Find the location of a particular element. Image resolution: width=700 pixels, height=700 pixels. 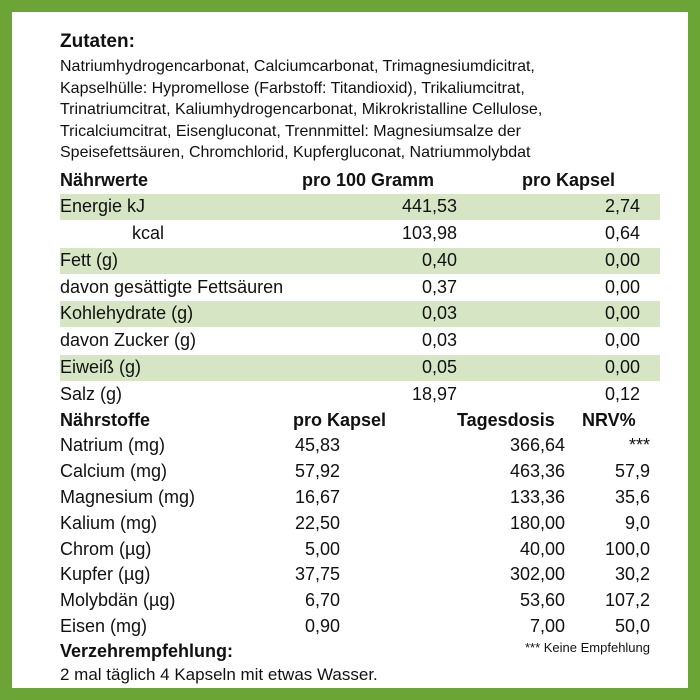

row-nrv: 50,0 is located at coordinates (632, 626).